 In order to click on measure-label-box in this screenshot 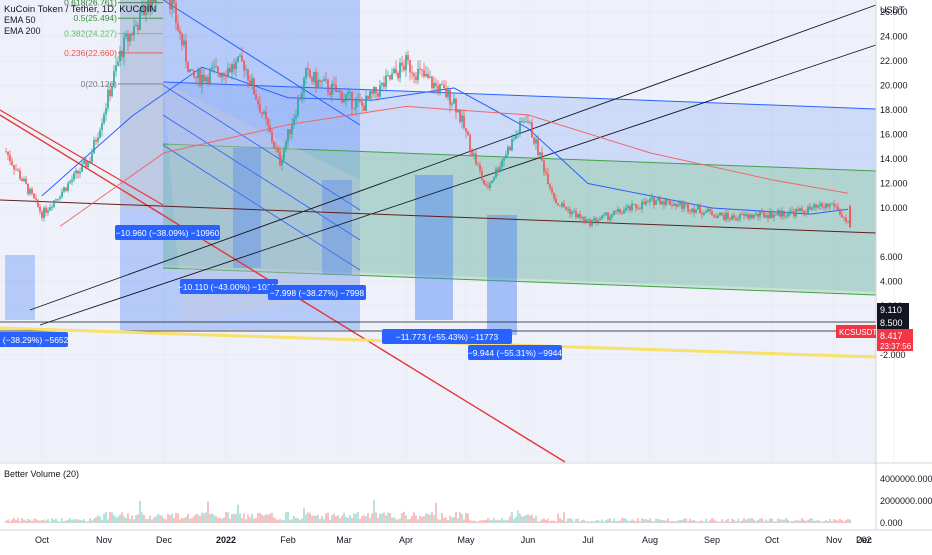, I will do `click(515, 352)`.